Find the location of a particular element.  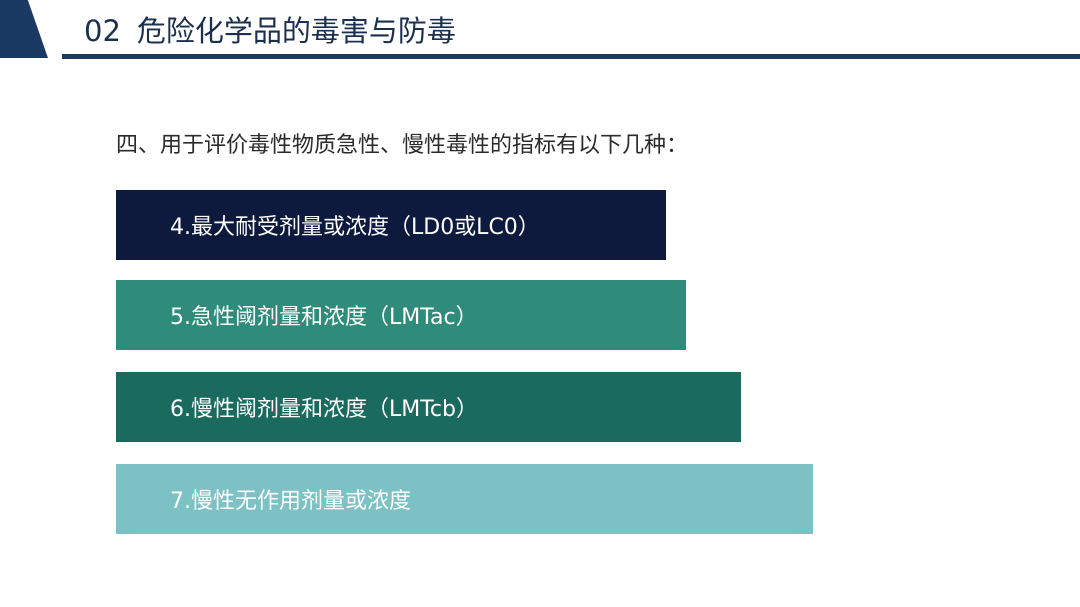

indicator-bar-4: 4.最大耐受剂量或浓度（LD0或LC0） is located at coordinates (391, 225).